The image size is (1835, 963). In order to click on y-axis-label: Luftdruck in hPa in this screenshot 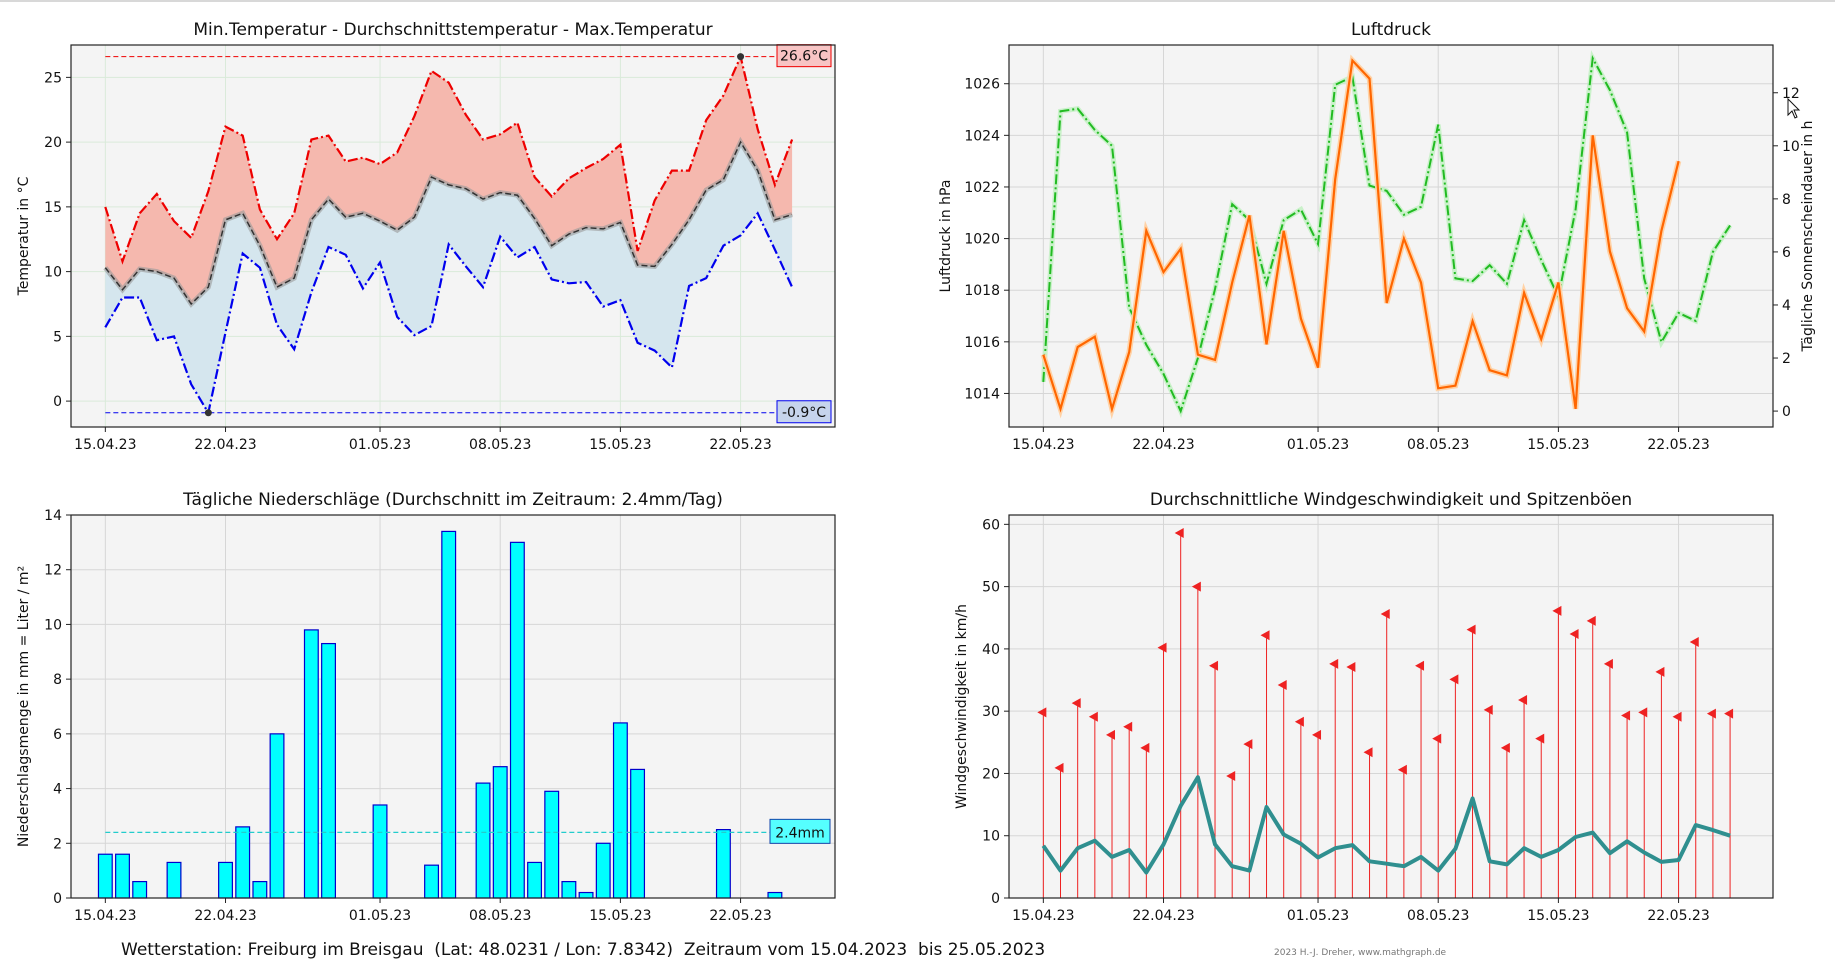, I will do `click(946, 236)`.